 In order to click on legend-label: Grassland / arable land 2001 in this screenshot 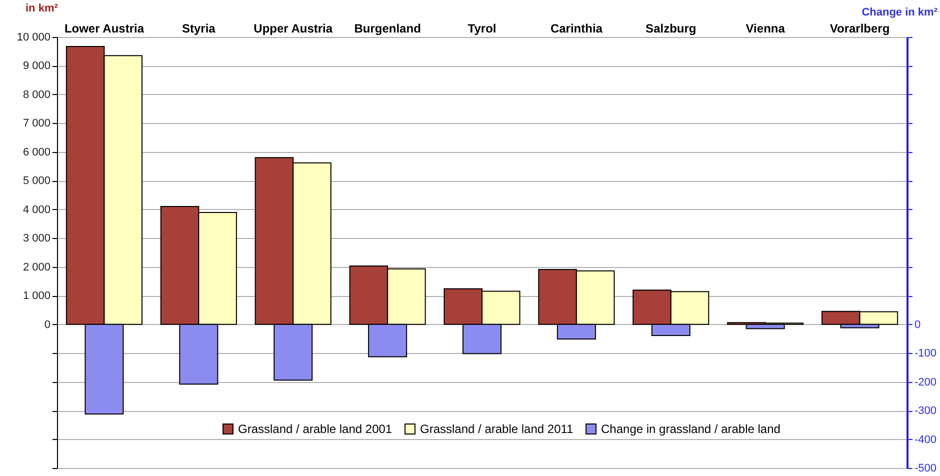, I will do `click(315, 429)`.